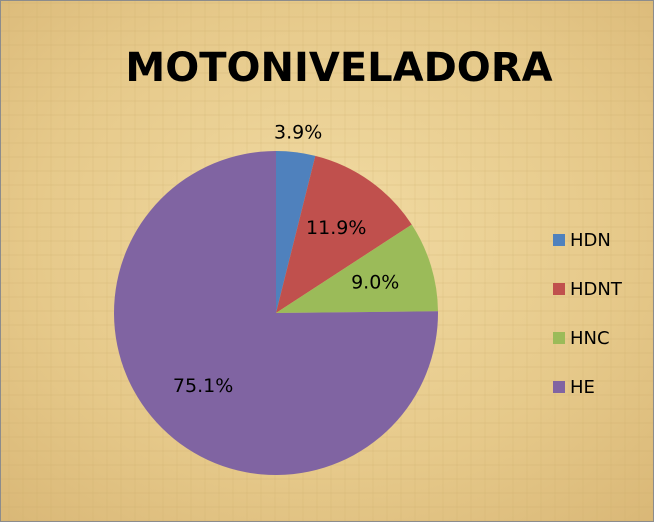 This screenshot has height=522, width=654. What do you see at coordinates (375, 282) in the screenshot?
I see `data-label: 9.0%` at bounding box center [375, 282].